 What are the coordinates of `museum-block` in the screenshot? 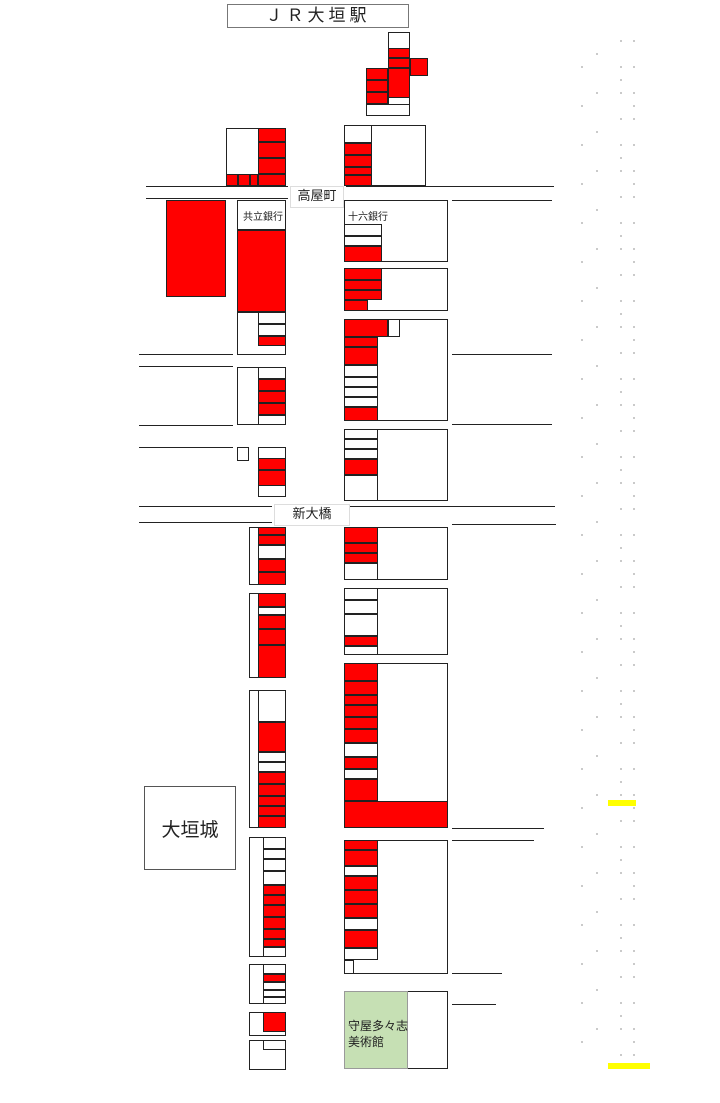 It's located at (376, 1030).